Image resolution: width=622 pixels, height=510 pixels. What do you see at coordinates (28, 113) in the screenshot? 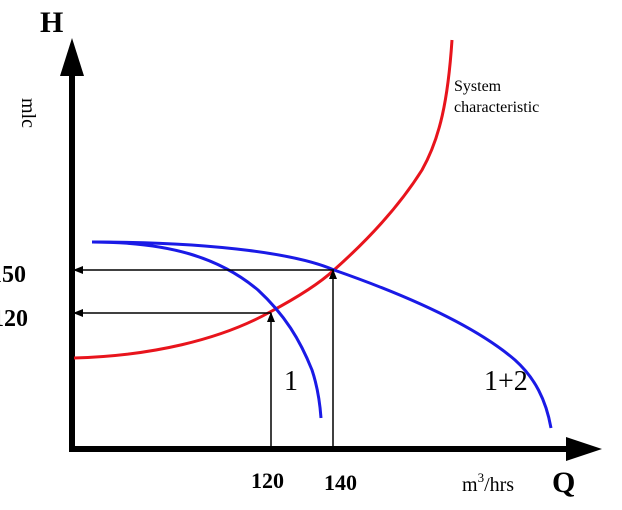
I see `y-axis-unit: mlc` at bounding box center [28, 113].